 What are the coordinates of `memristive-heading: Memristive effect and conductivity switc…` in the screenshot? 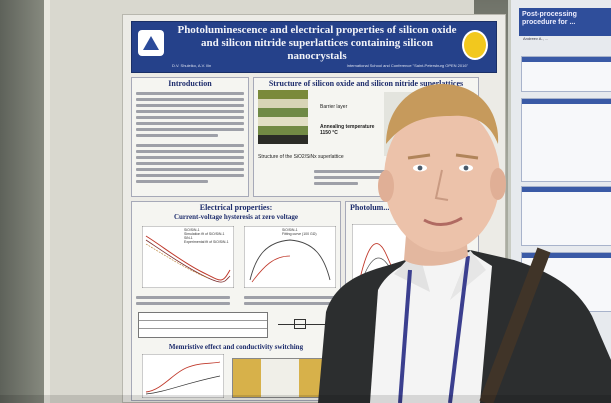 It's located at (236, 347).